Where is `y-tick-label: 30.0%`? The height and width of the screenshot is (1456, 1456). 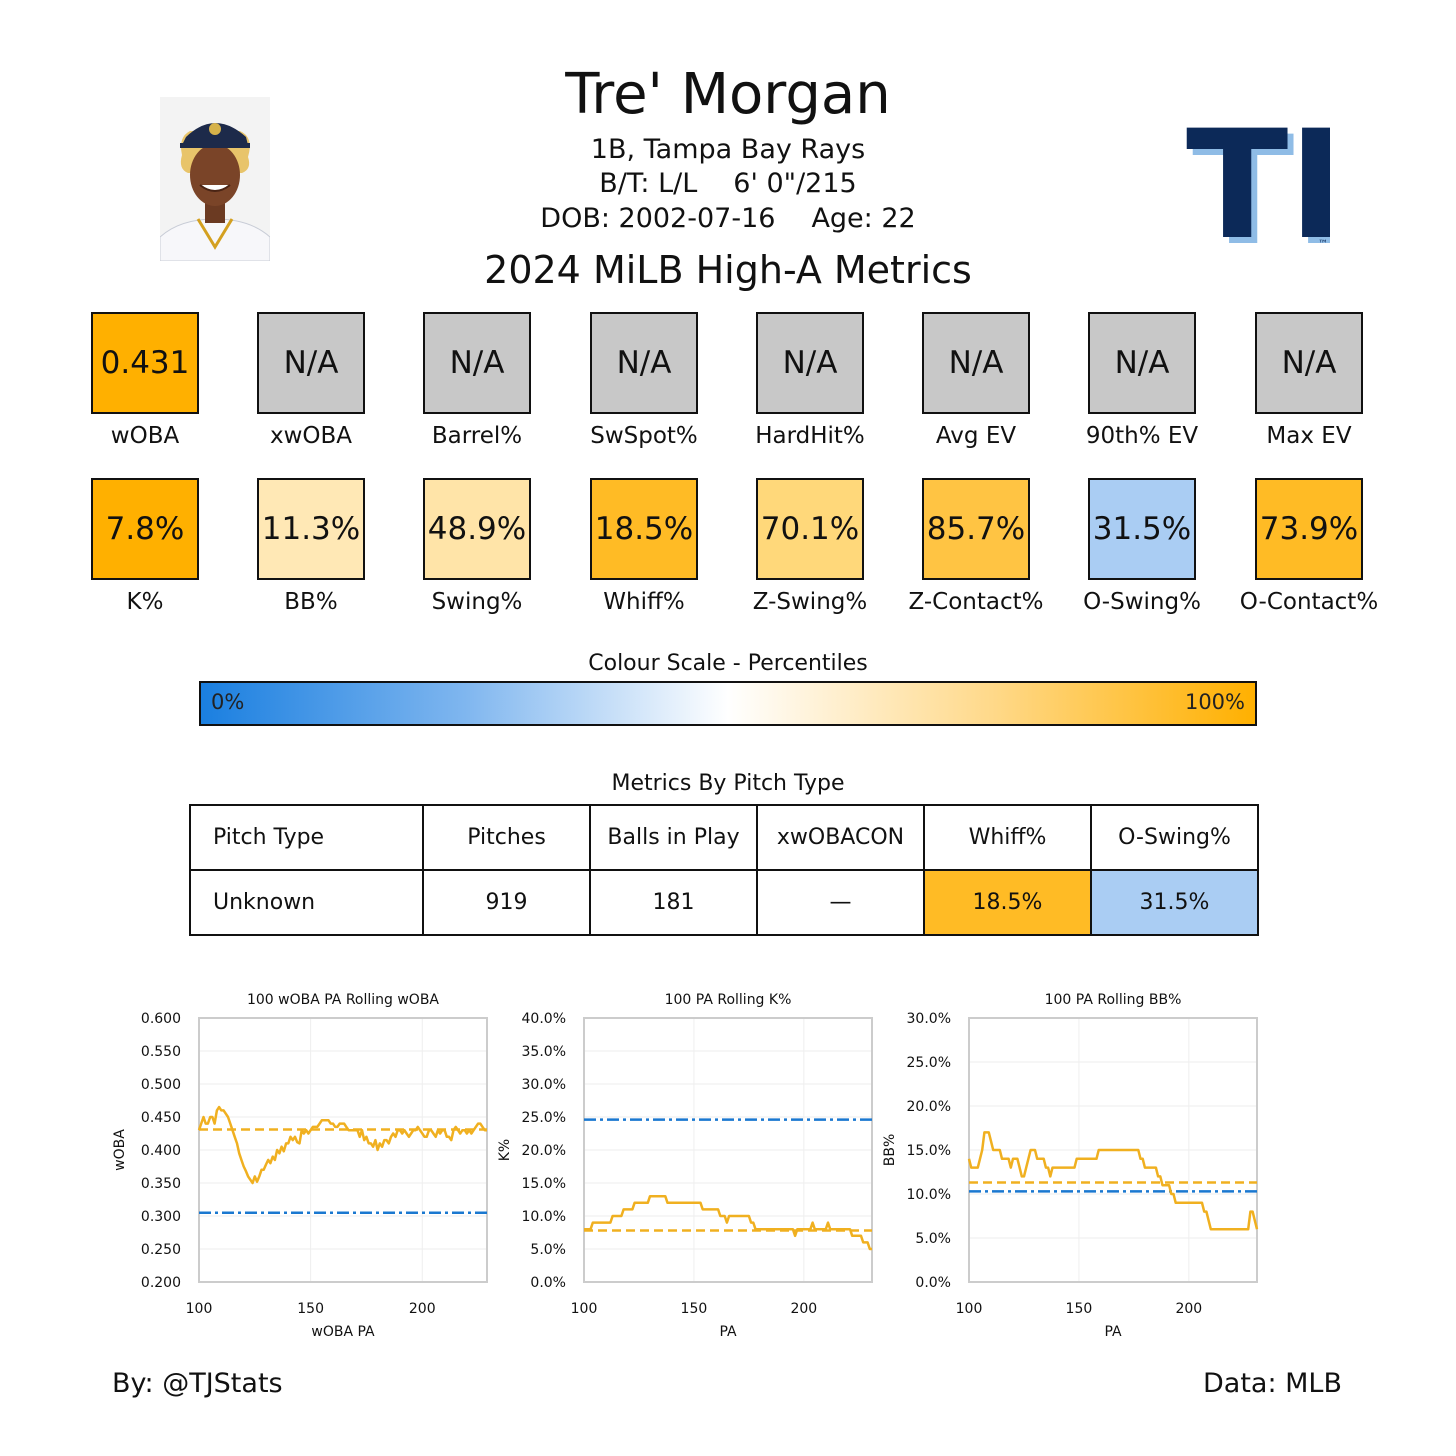 y-tick-label: 30.0% is located at coordinates (929, 1019).